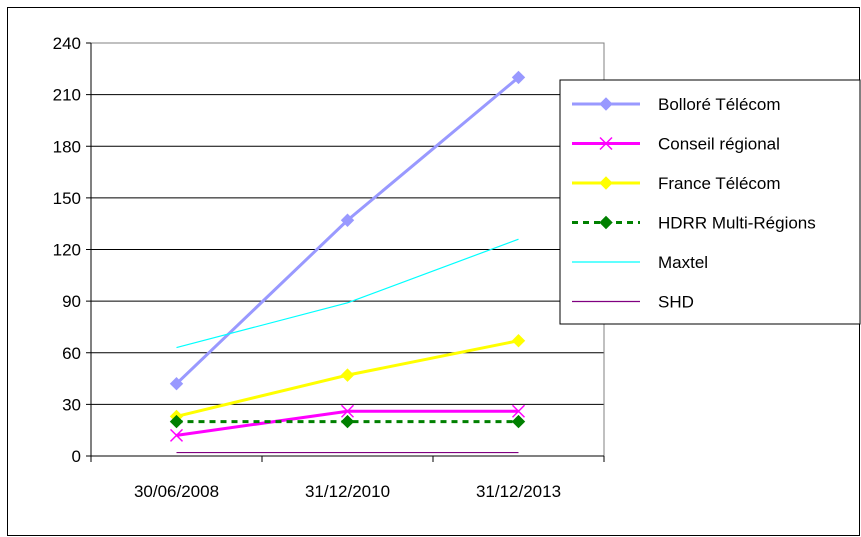 The image size is (861, 537). Describe the element at coordinates (67, 250) in the screenshot. I see `y-tick-label: 120` at that location.